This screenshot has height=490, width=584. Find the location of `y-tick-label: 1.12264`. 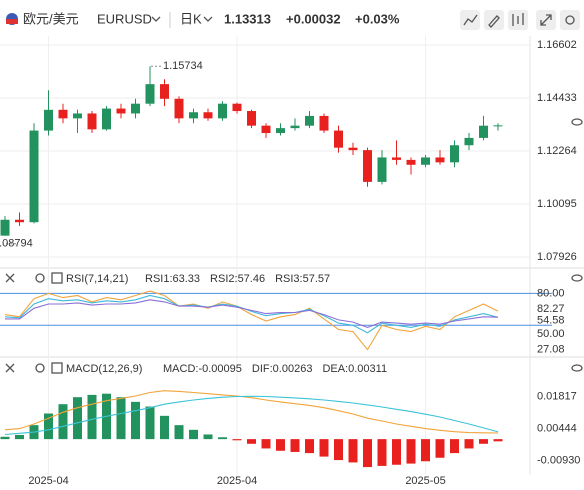

y-tick-label: 1.12264 is located at coordinates (557, 151).